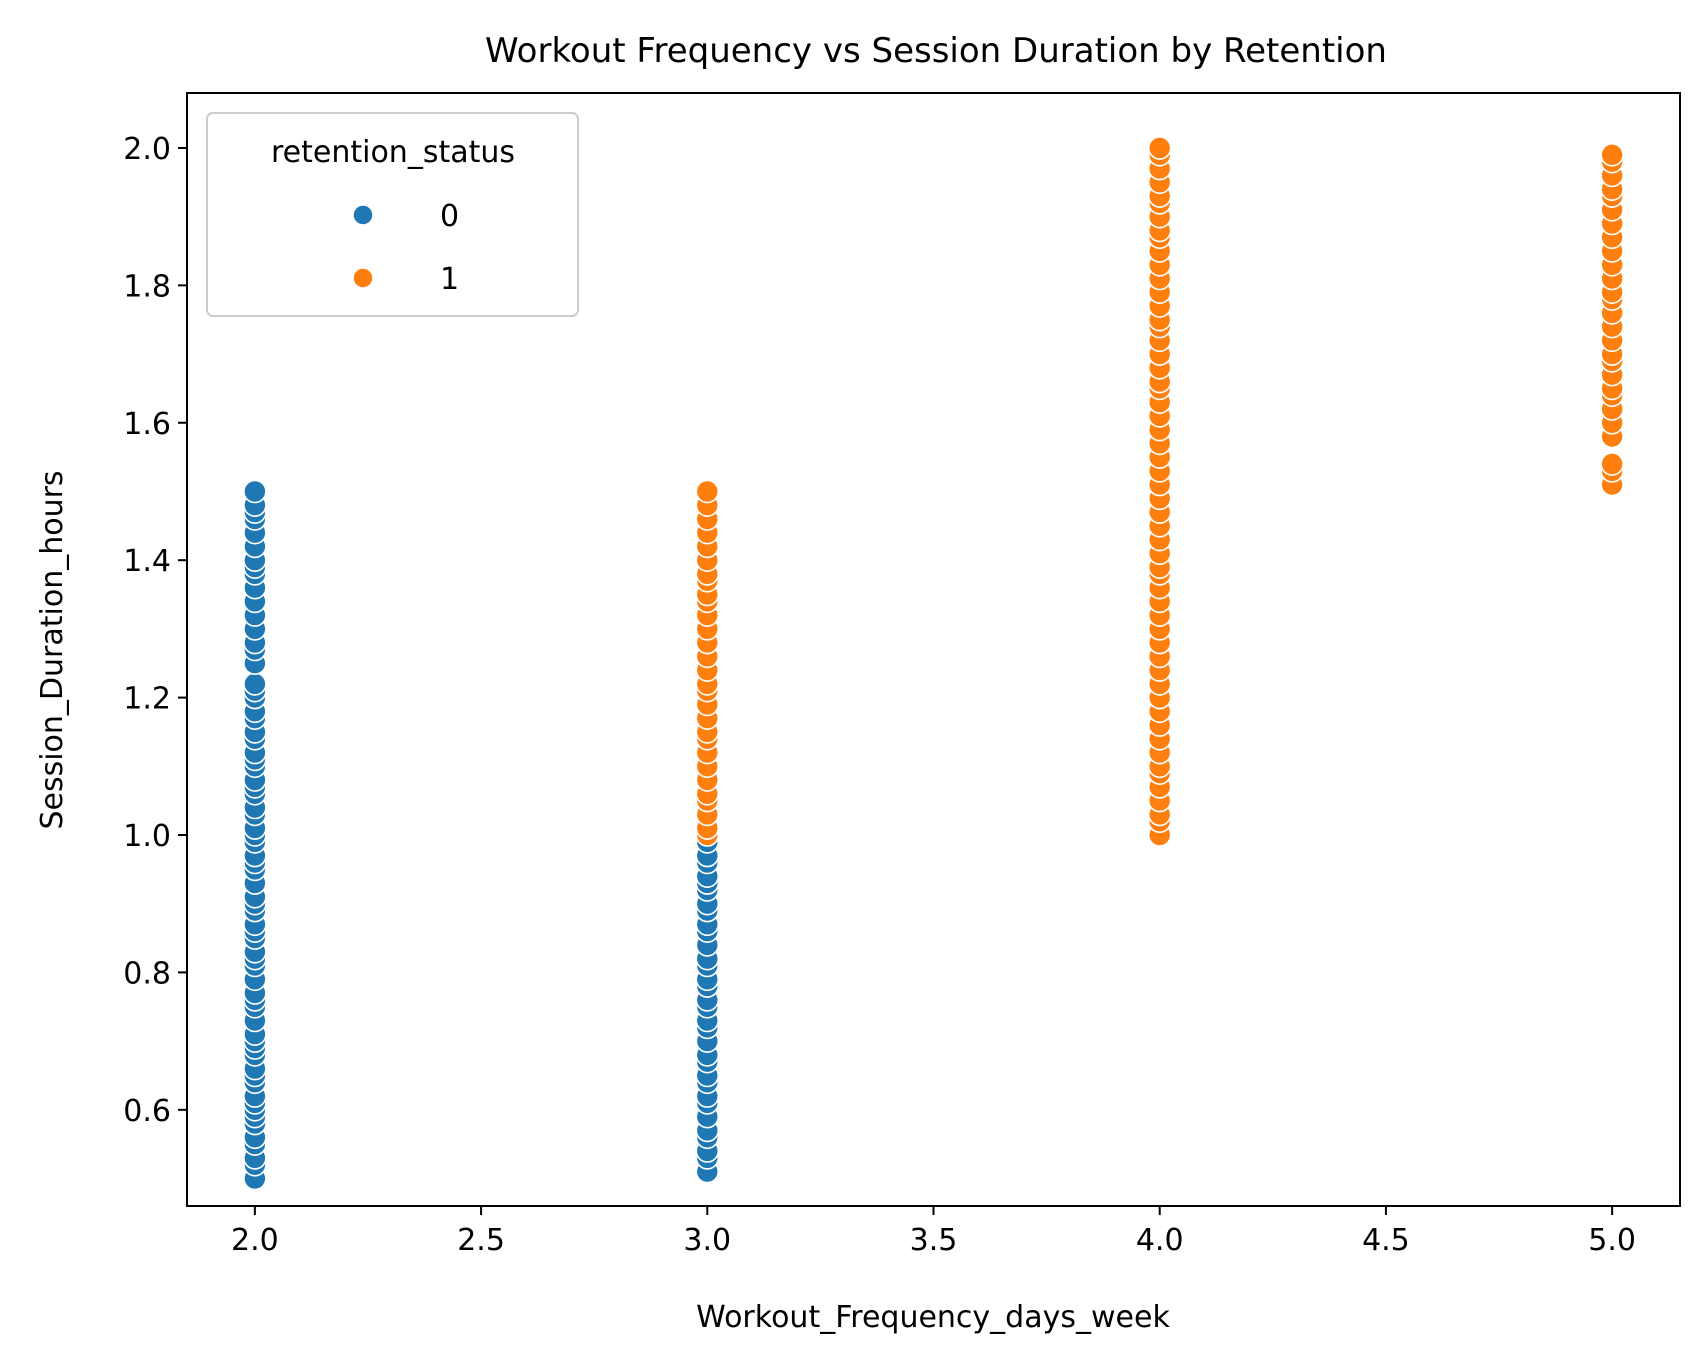  What do you see at coordinates (147, 561) in the screenshot?
I see `y-tick-label: 1.4` at bounding box center [147, 561].